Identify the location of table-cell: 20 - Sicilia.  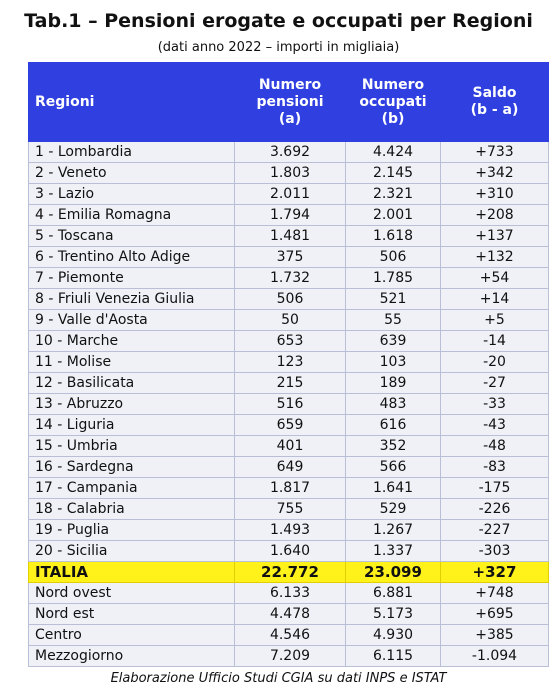
(131, 551).